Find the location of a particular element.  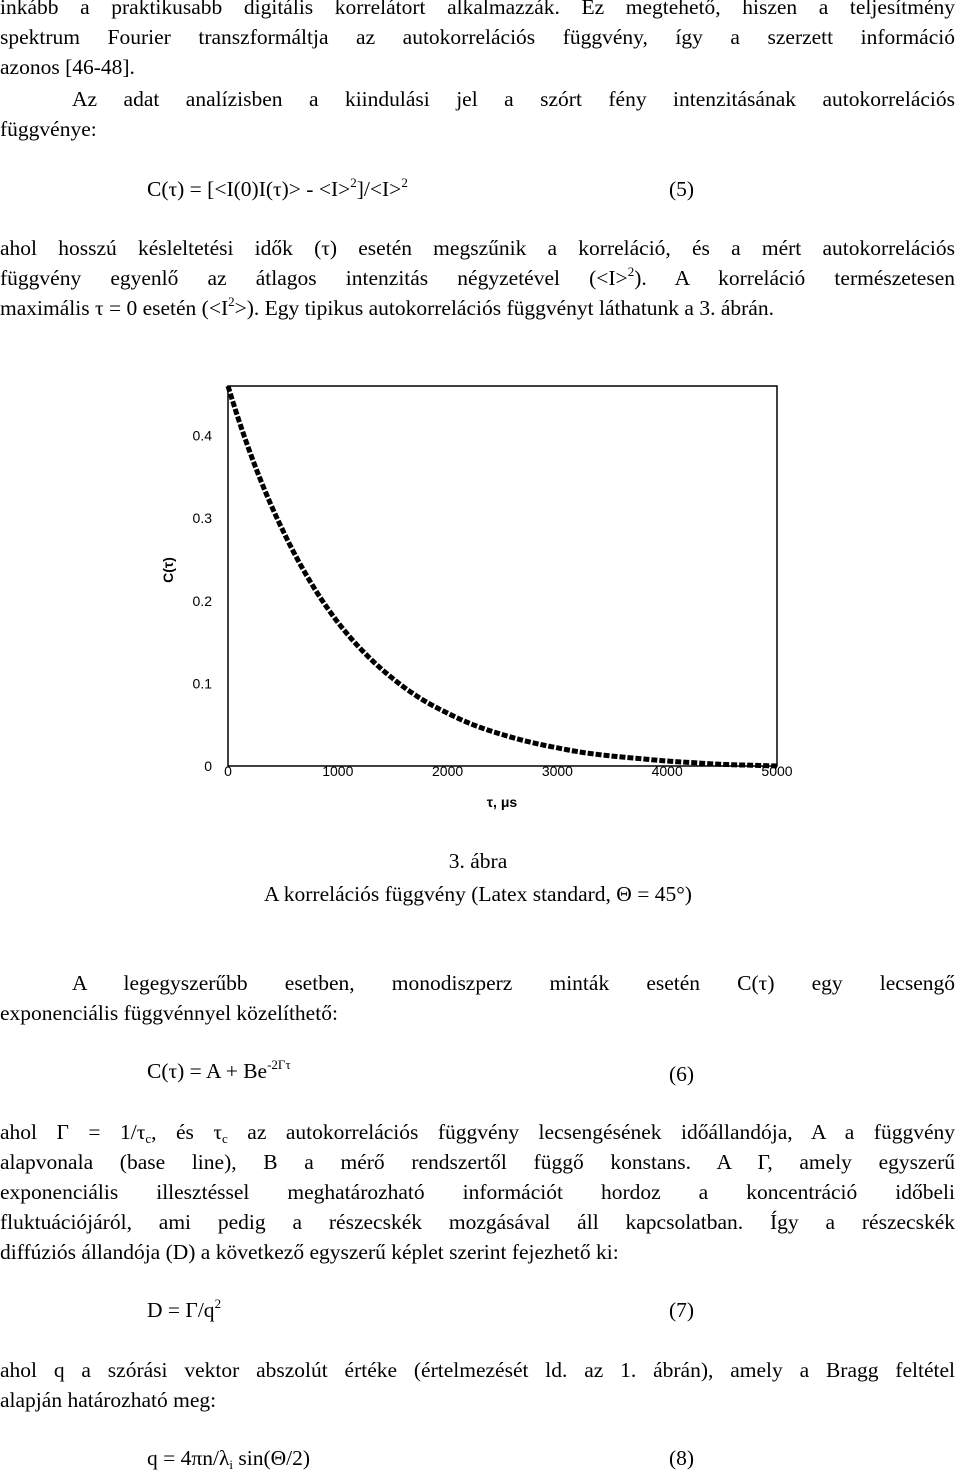

y-tick-label: 0.1 is located at coordinates (203, 683).